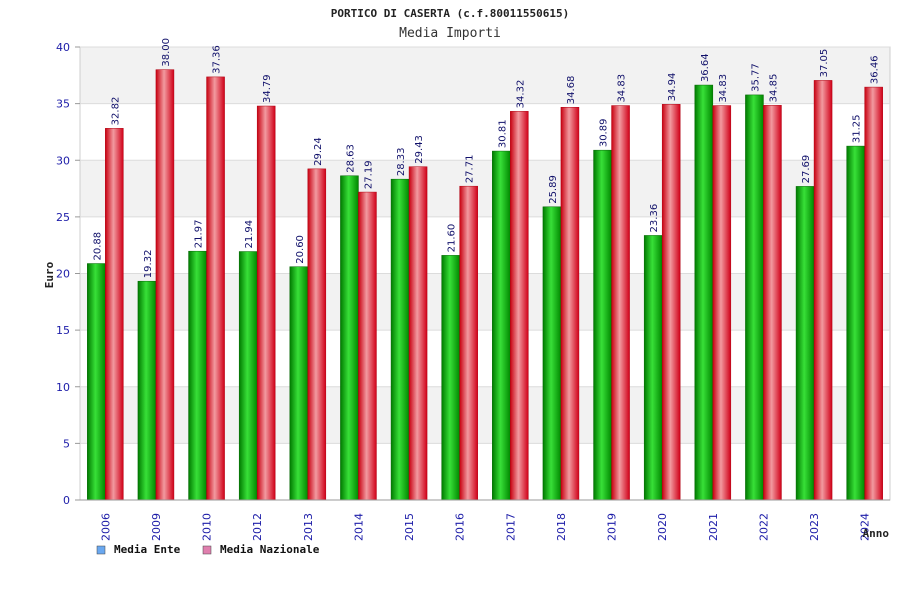 The height and width of the screenshot is (600, 900). Describe the element at coordinates (519, 306) in the screenshot. I see `bar-media-nazionale-2017` at that location.